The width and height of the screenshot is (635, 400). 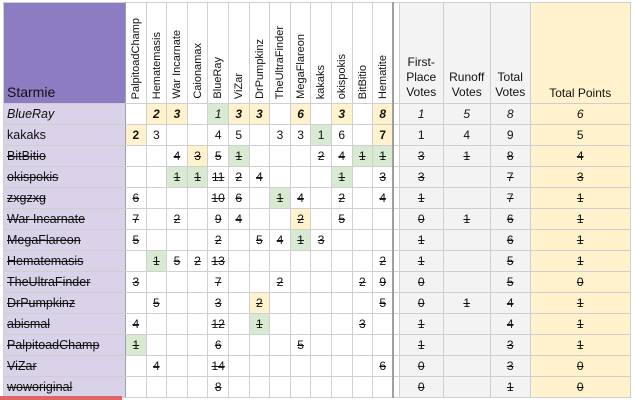 What do you see at coordinates (238, 53) in the screenshot?
I see `column-header-player: ViZar` at bounding box center [238, 53].